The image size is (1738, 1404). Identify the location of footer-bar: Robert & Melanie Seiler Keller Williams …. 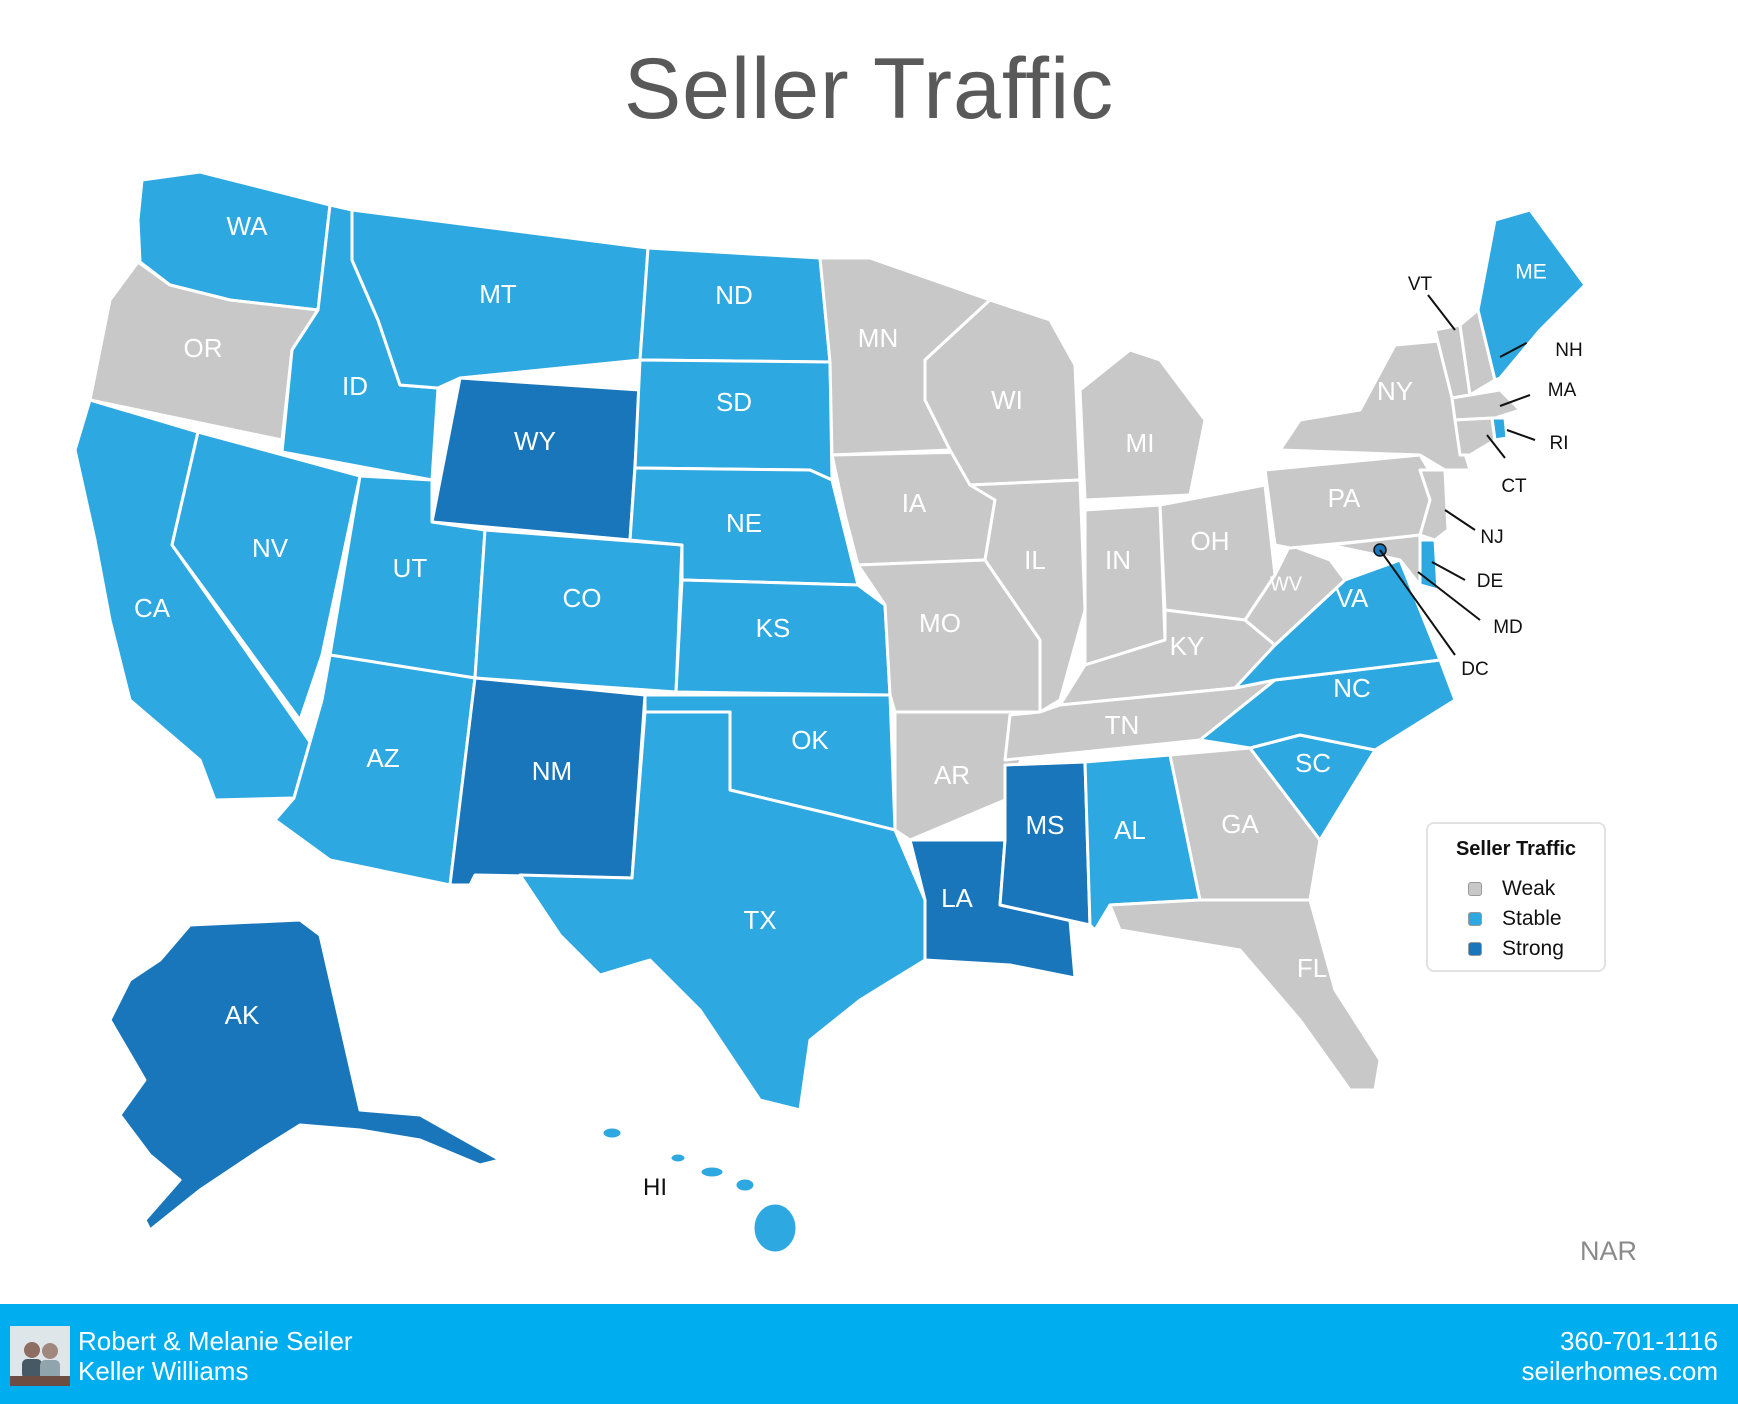
(869, 1354).